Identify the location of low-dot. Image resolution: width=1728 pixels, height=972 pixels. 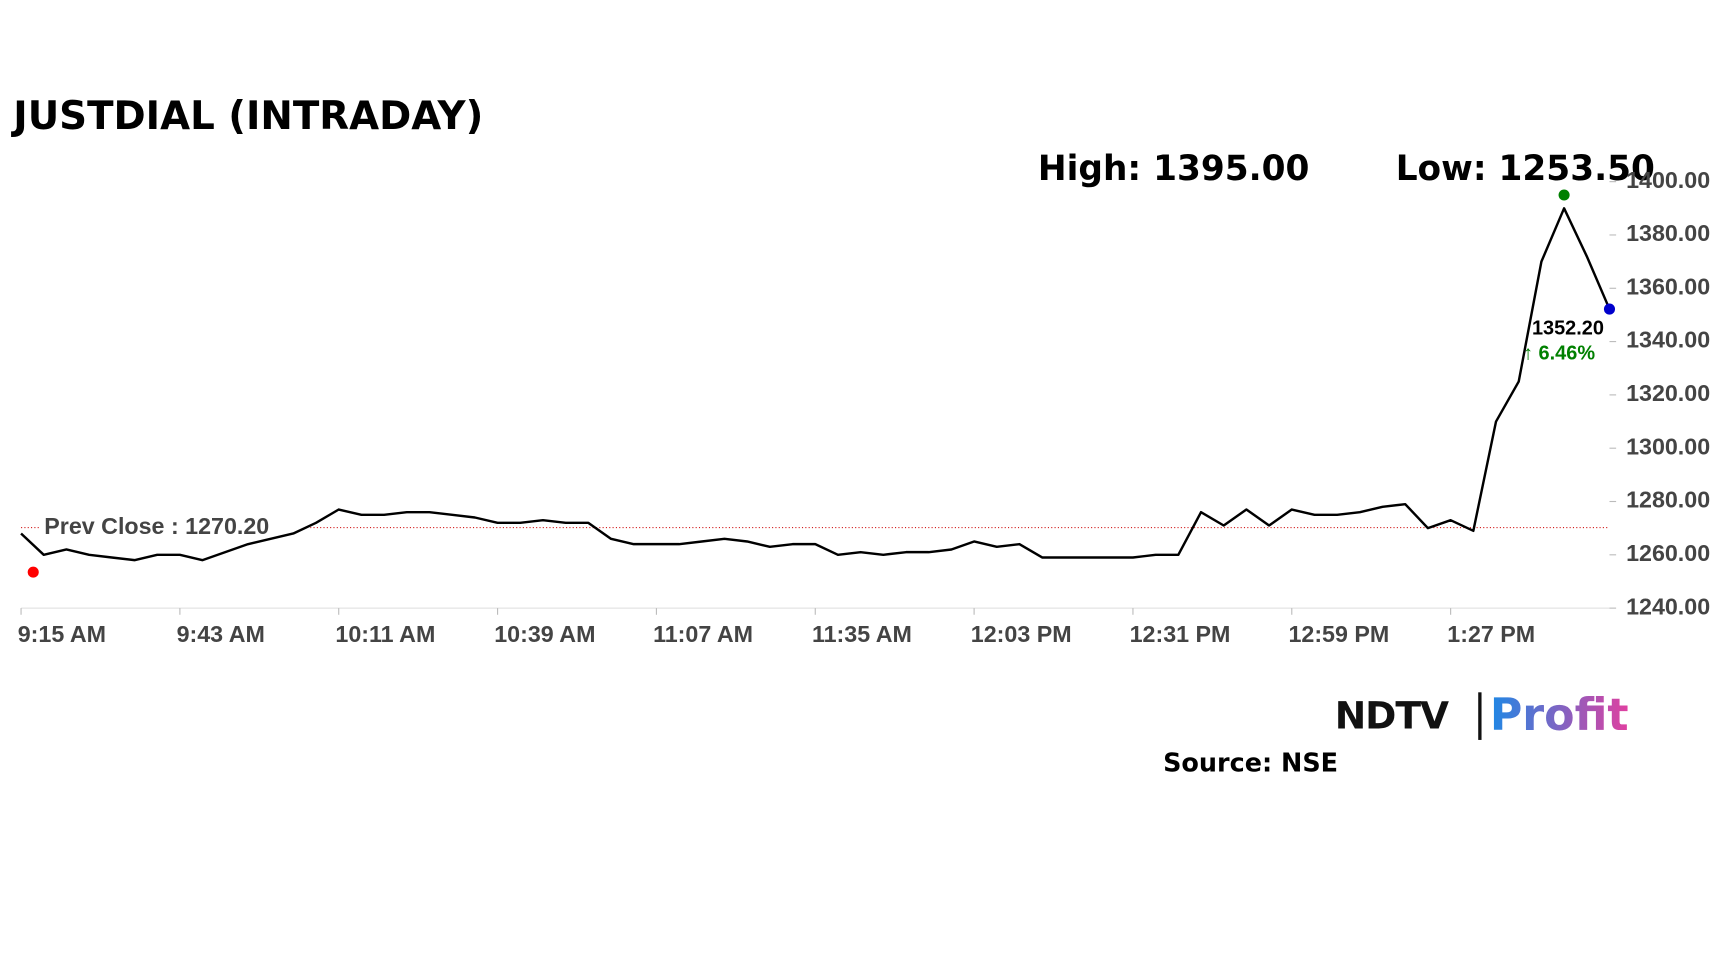
(33, 572).